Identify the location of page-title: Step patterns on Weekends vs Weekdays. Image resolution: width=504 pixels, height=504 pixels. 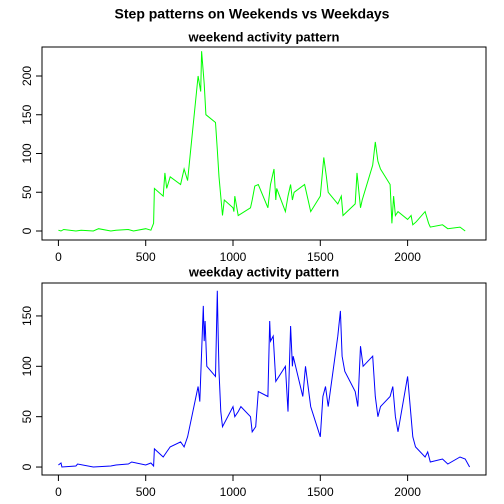
(252, 14).